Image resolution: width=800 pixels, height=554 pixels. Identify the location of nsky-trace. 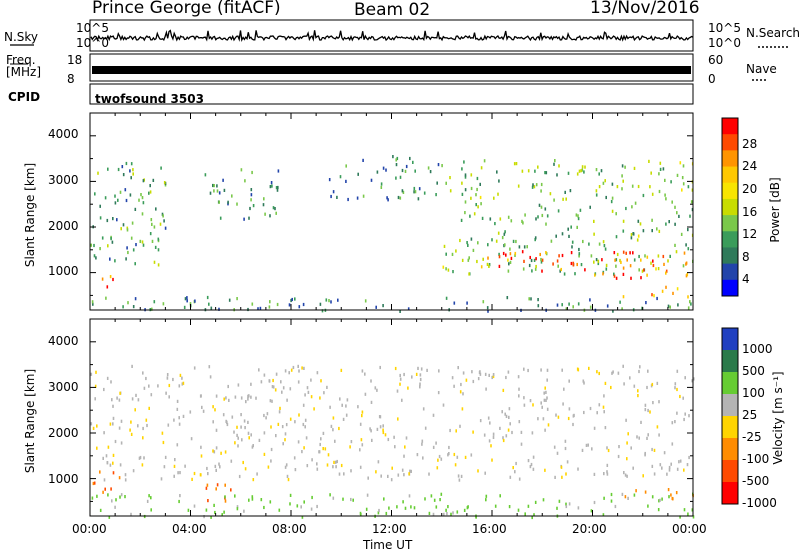
(392, 35).